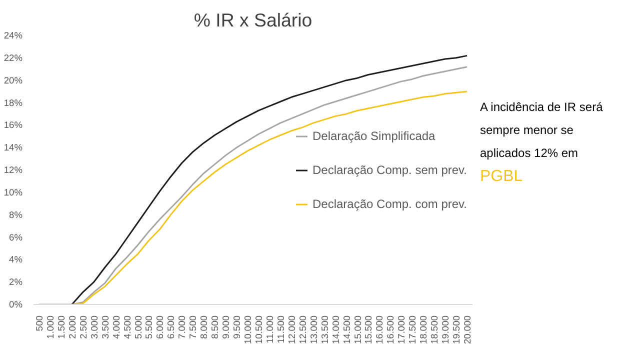  Describe the element at coordinates (13, 170) in the screenshot. I see `y-tick-label: 12%` at that location.